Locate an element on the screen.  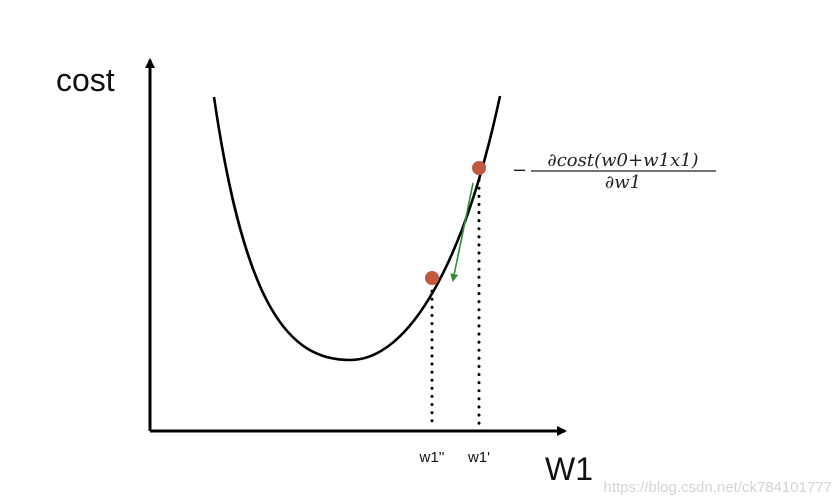
formula-denominator: ∂w1 is located at coordinates (623, 182).